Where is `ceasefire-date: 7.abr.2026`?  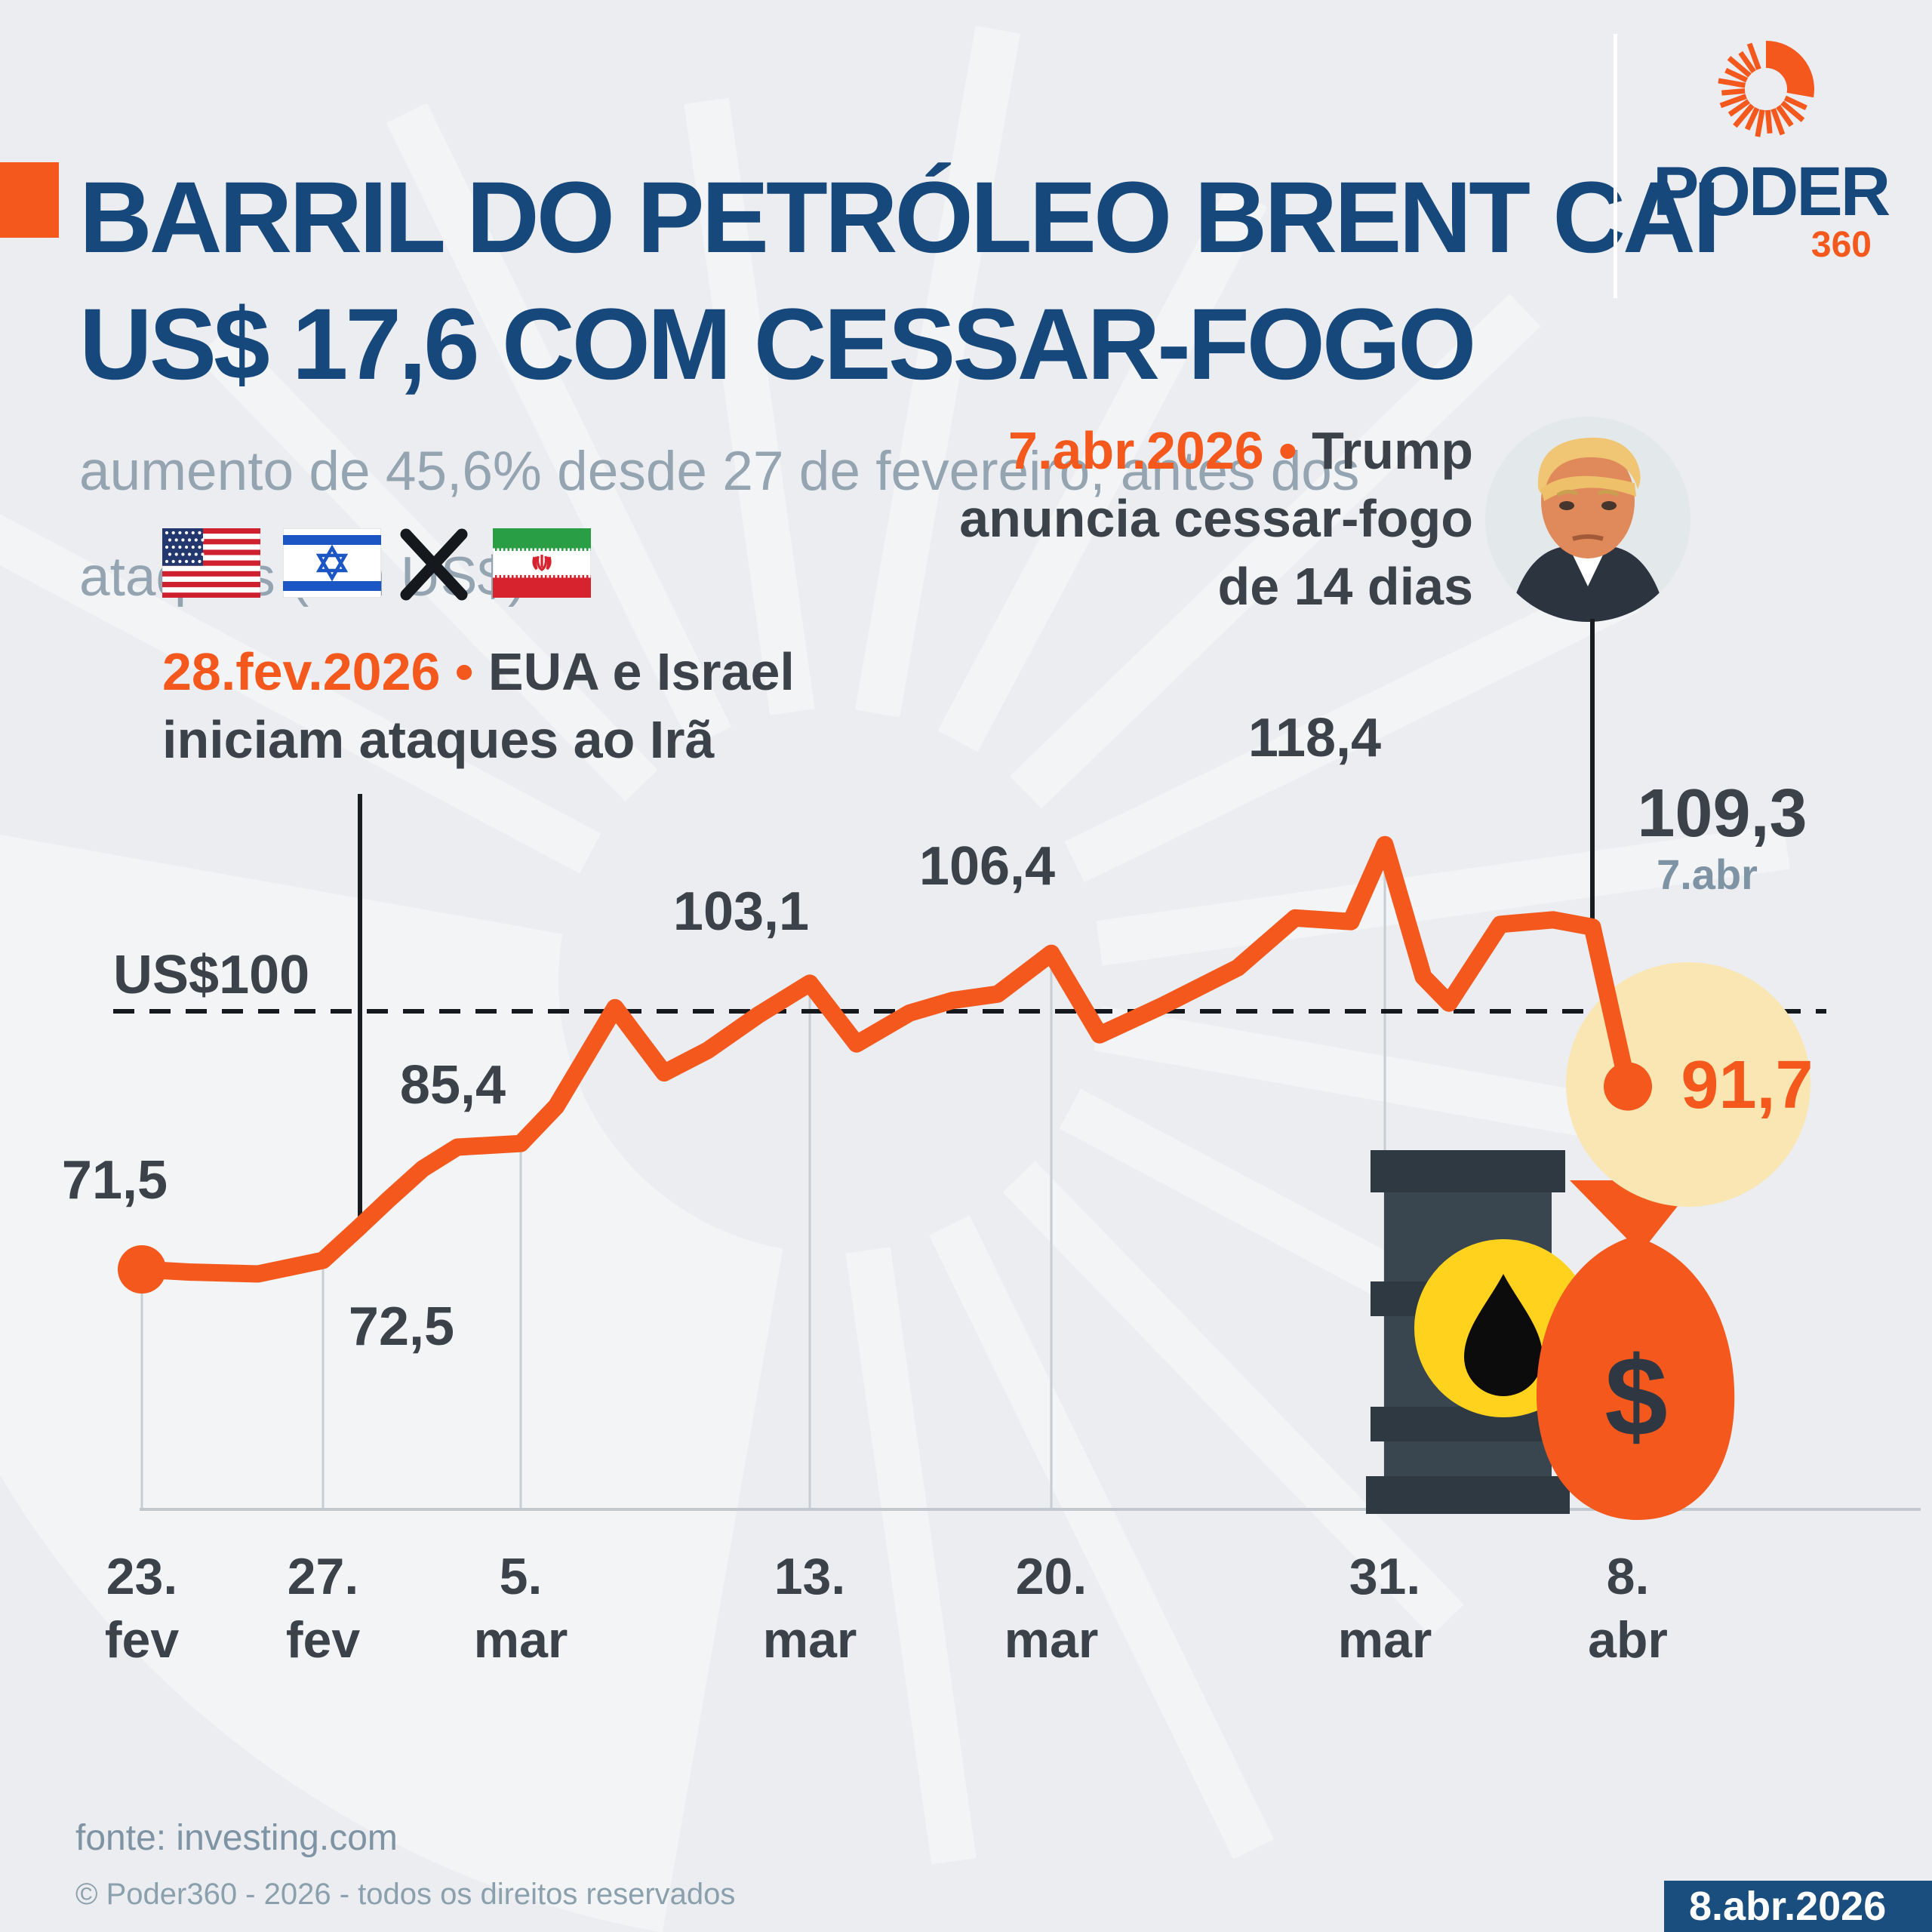
ceasefire-date: 7.abr.2026 is located at coordinates (1136, 450).